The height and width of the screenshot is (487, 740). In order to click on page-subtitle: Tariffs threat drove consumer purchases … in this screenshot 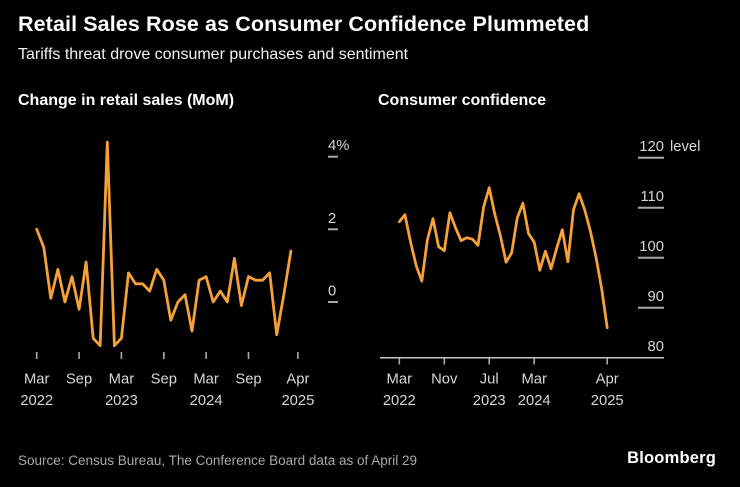, I will do `click(213, 54)`.